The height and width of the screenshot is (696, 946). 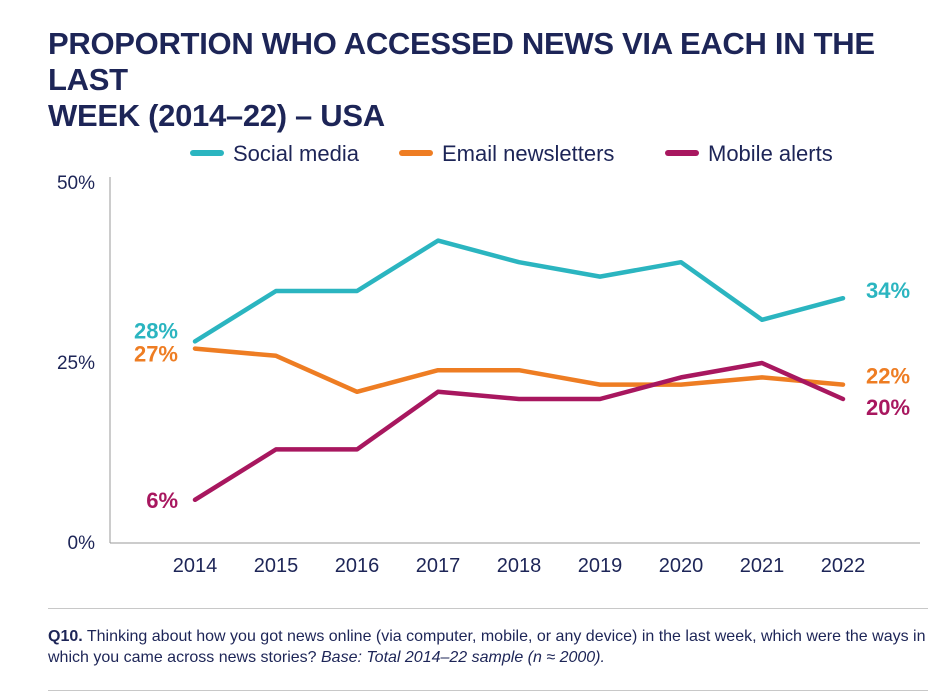 I want to click on x-tick-label: 2015, so click(x=276, y=566).